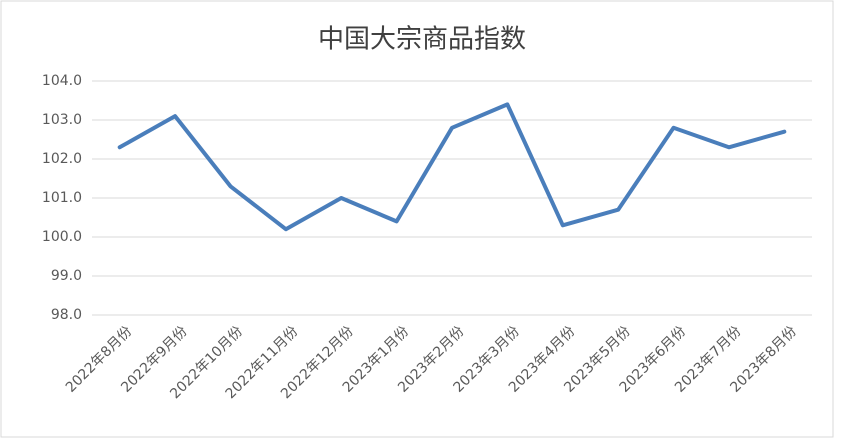 The image size is (845, 443). I want to click on y-tick-label: 101.0, so click(62, 198).